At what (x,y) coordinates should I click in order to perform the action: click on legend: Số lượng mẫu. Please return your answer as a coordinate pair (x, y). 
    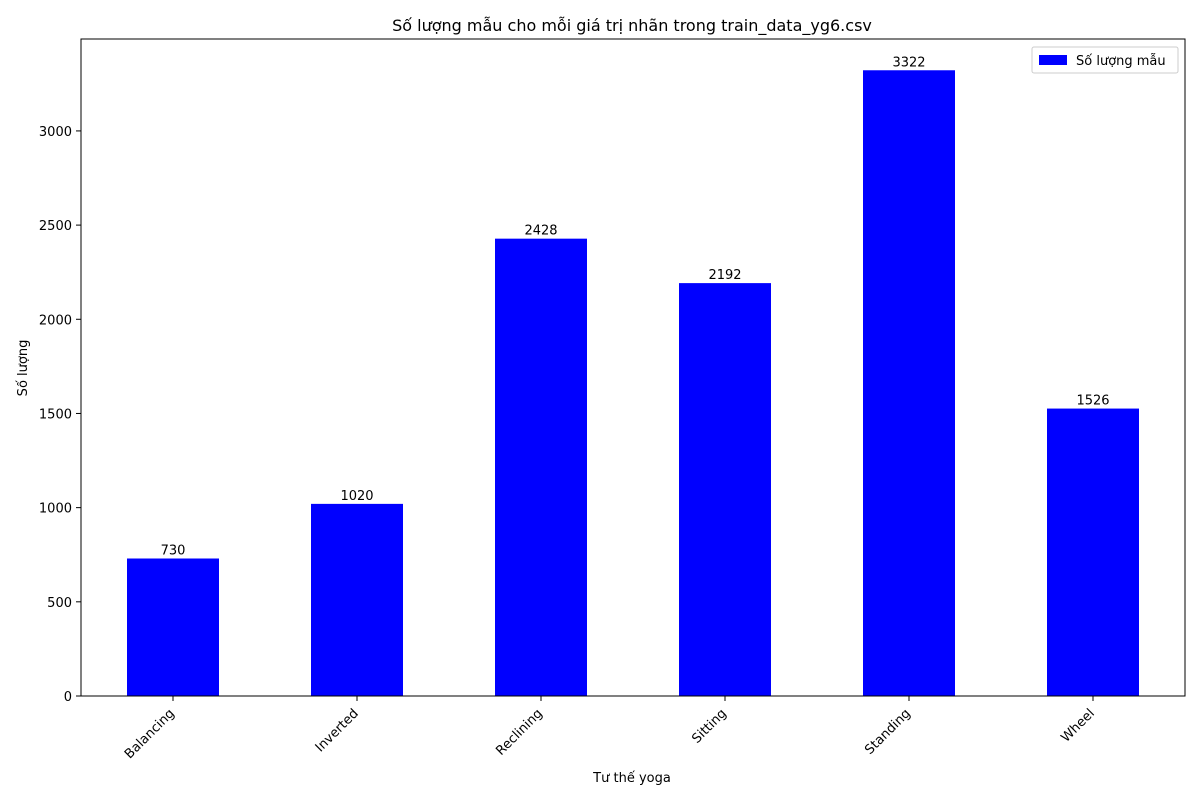
    Looking at the image, I should click on (1105, 60).